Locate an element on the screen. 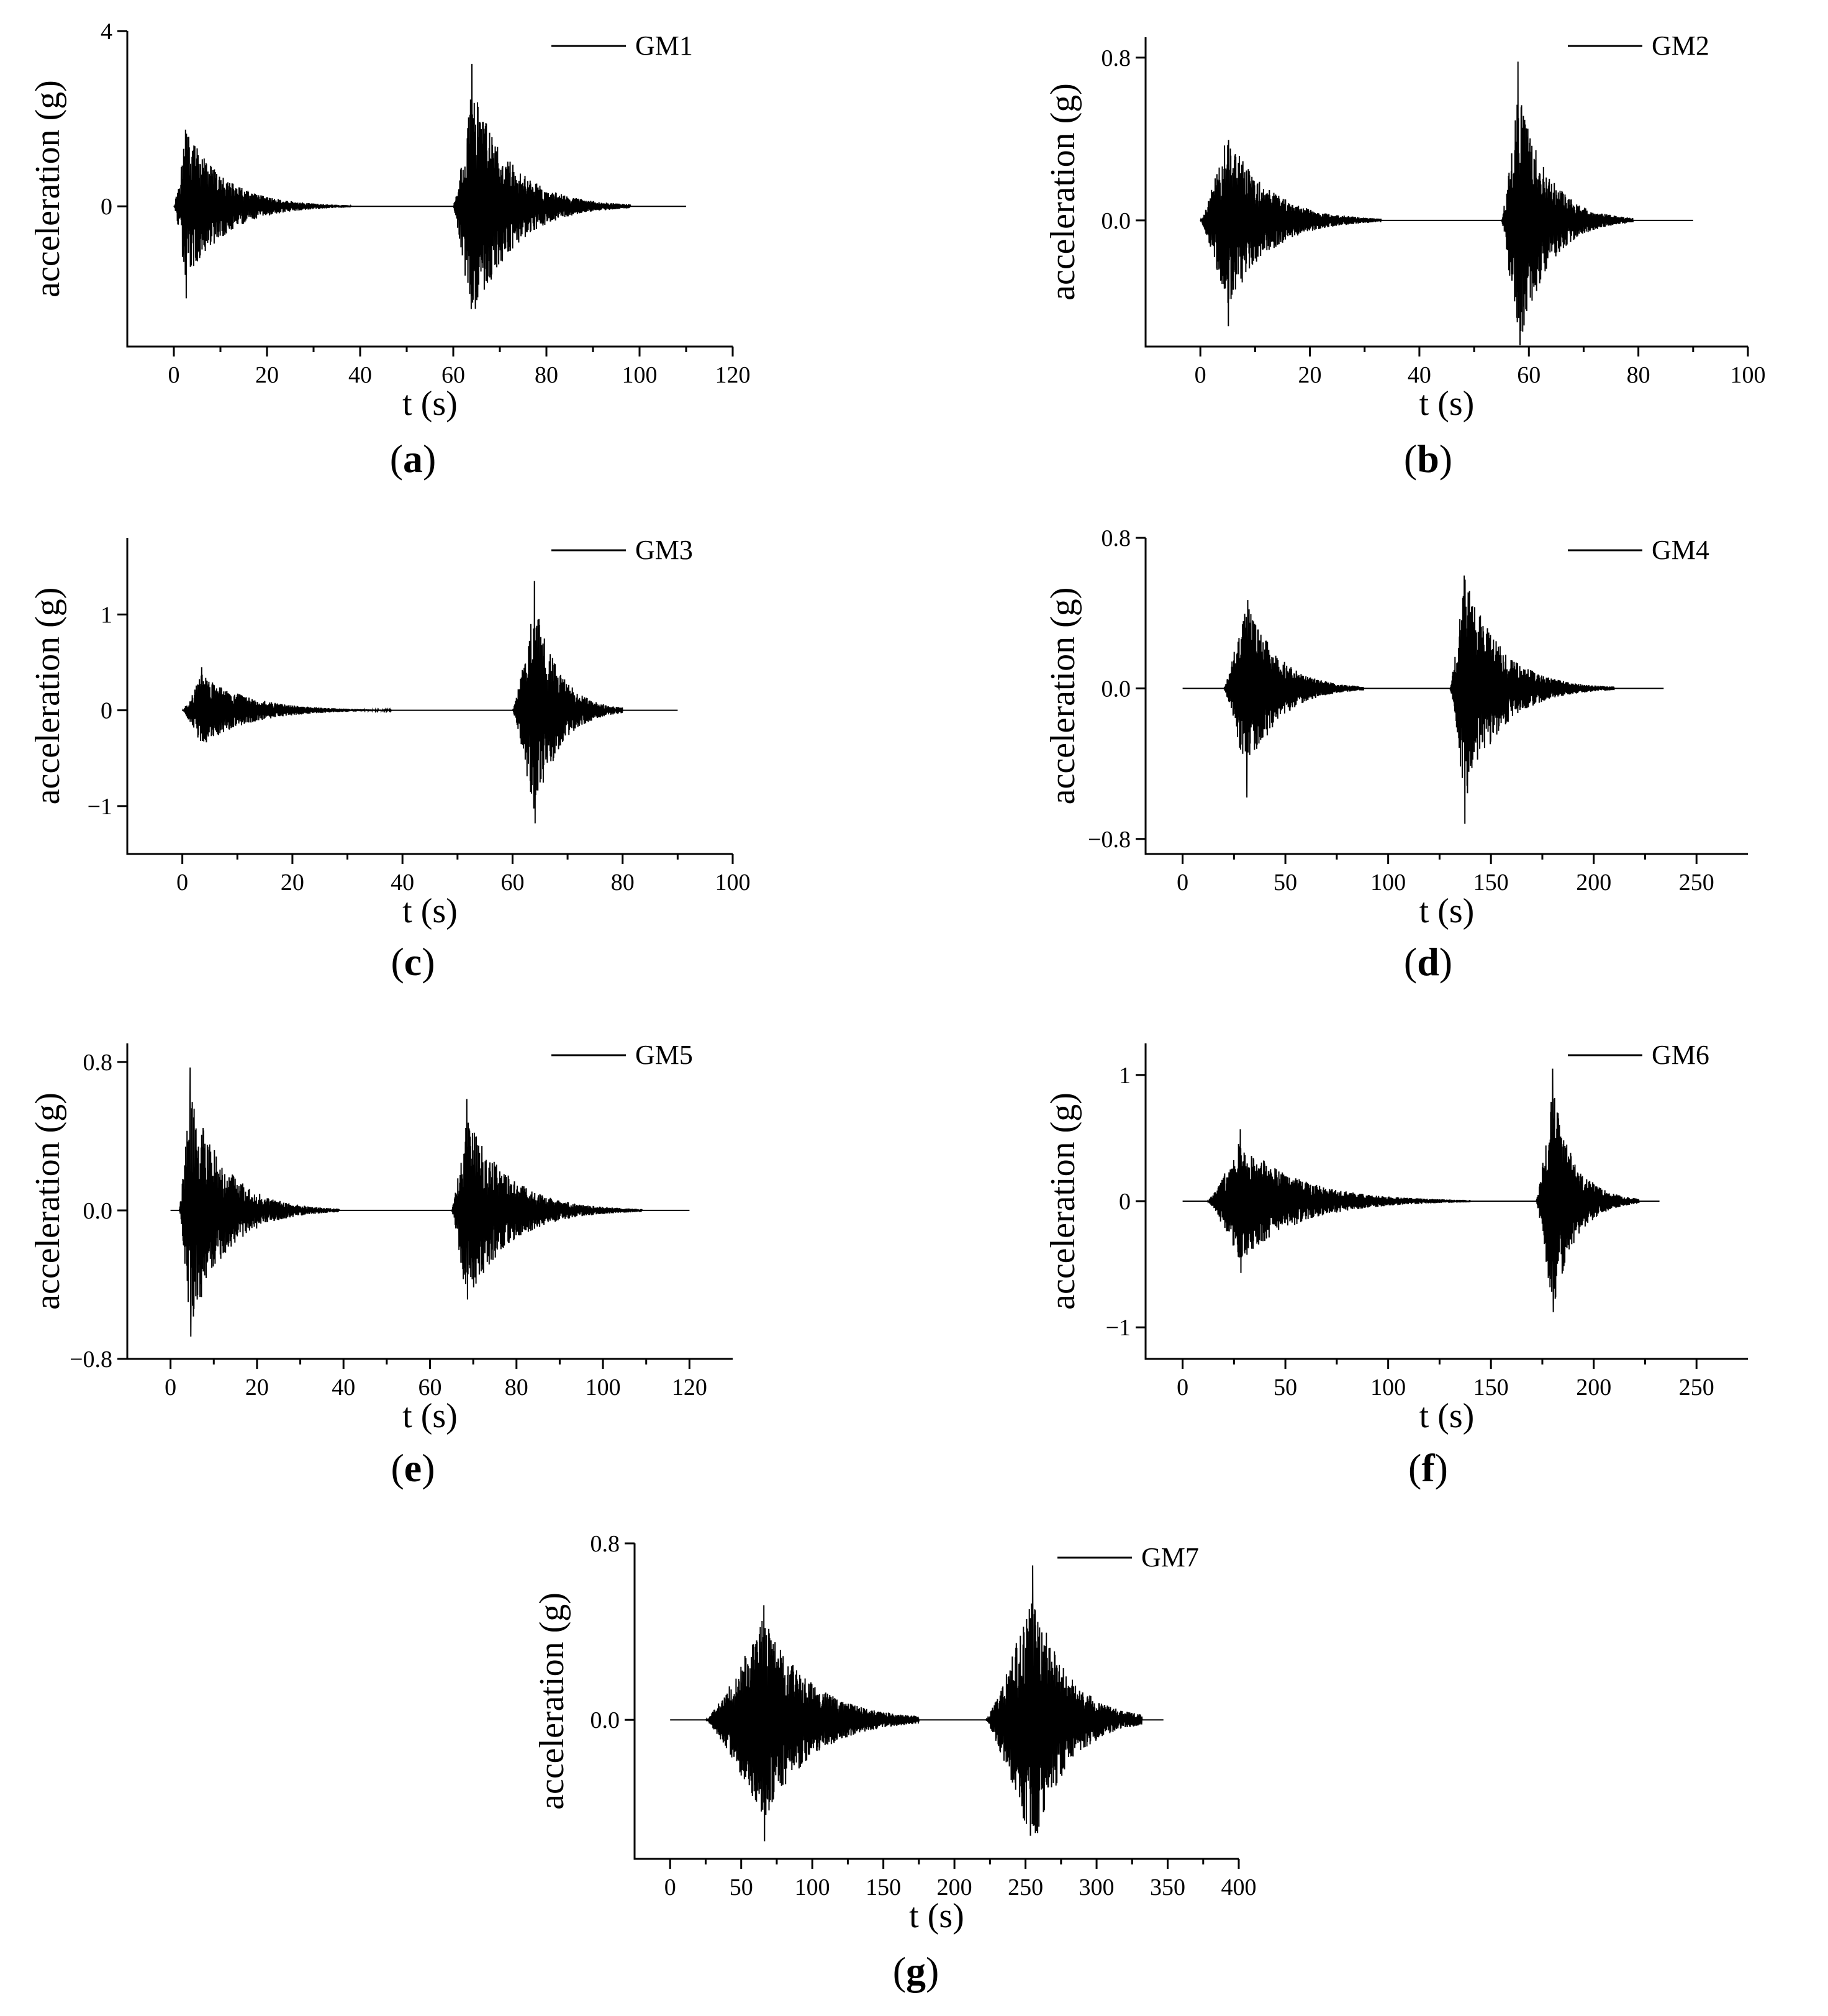 The image size is (1828, 2016). y-tick-label: 4 is located at coordinates (107, 32).